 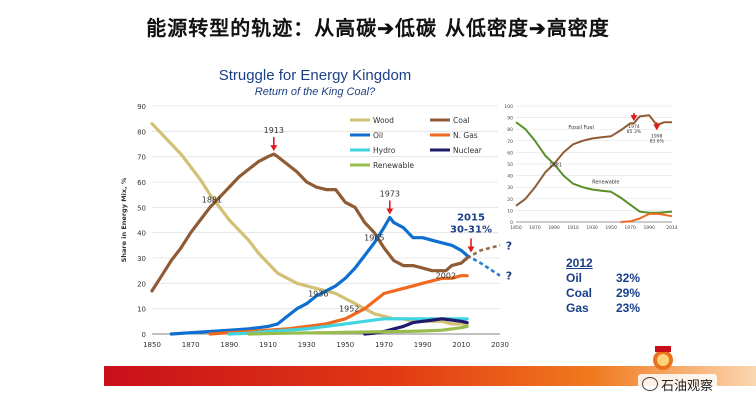 I want to click on inset-x-tick: 1970, so click(x=630, y=228).